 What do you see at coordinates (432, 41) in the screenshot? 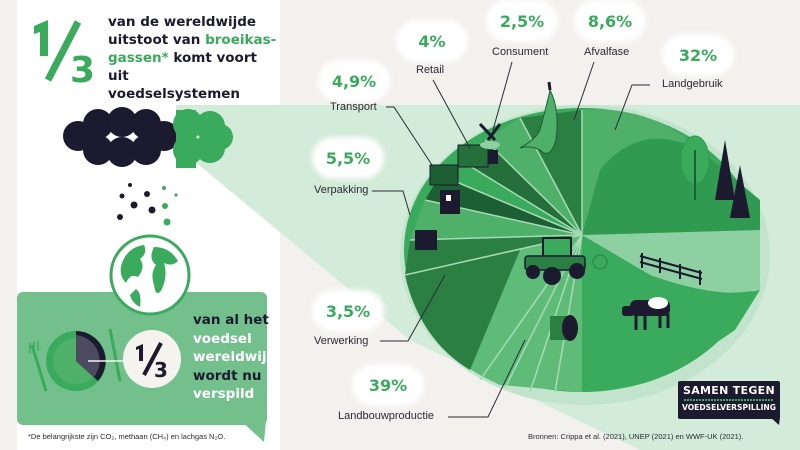
I see `retail-value: 4%` at bounding box center [432, 41].